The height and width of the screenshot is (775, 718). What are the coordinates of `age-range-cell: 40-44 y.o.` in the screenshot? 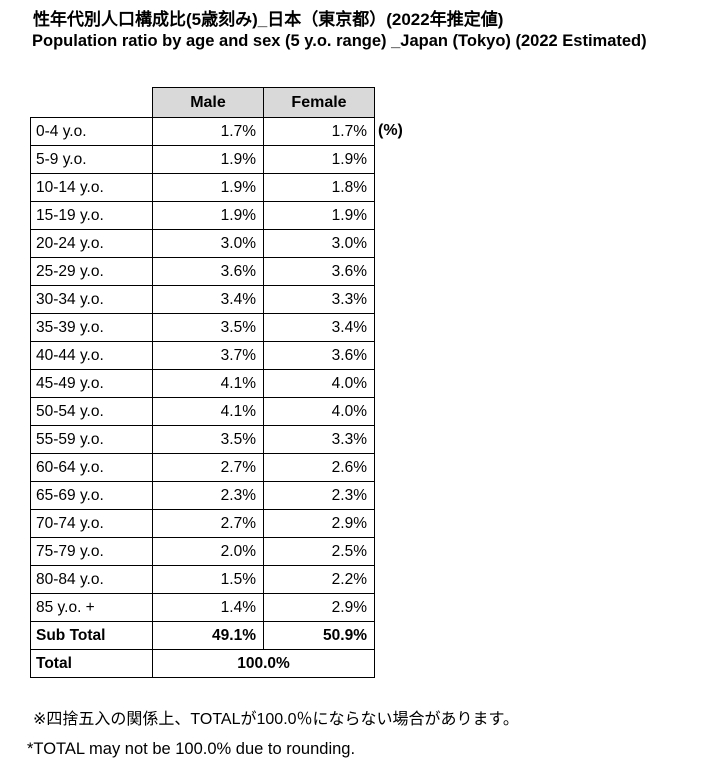 It's located at (91, 355).